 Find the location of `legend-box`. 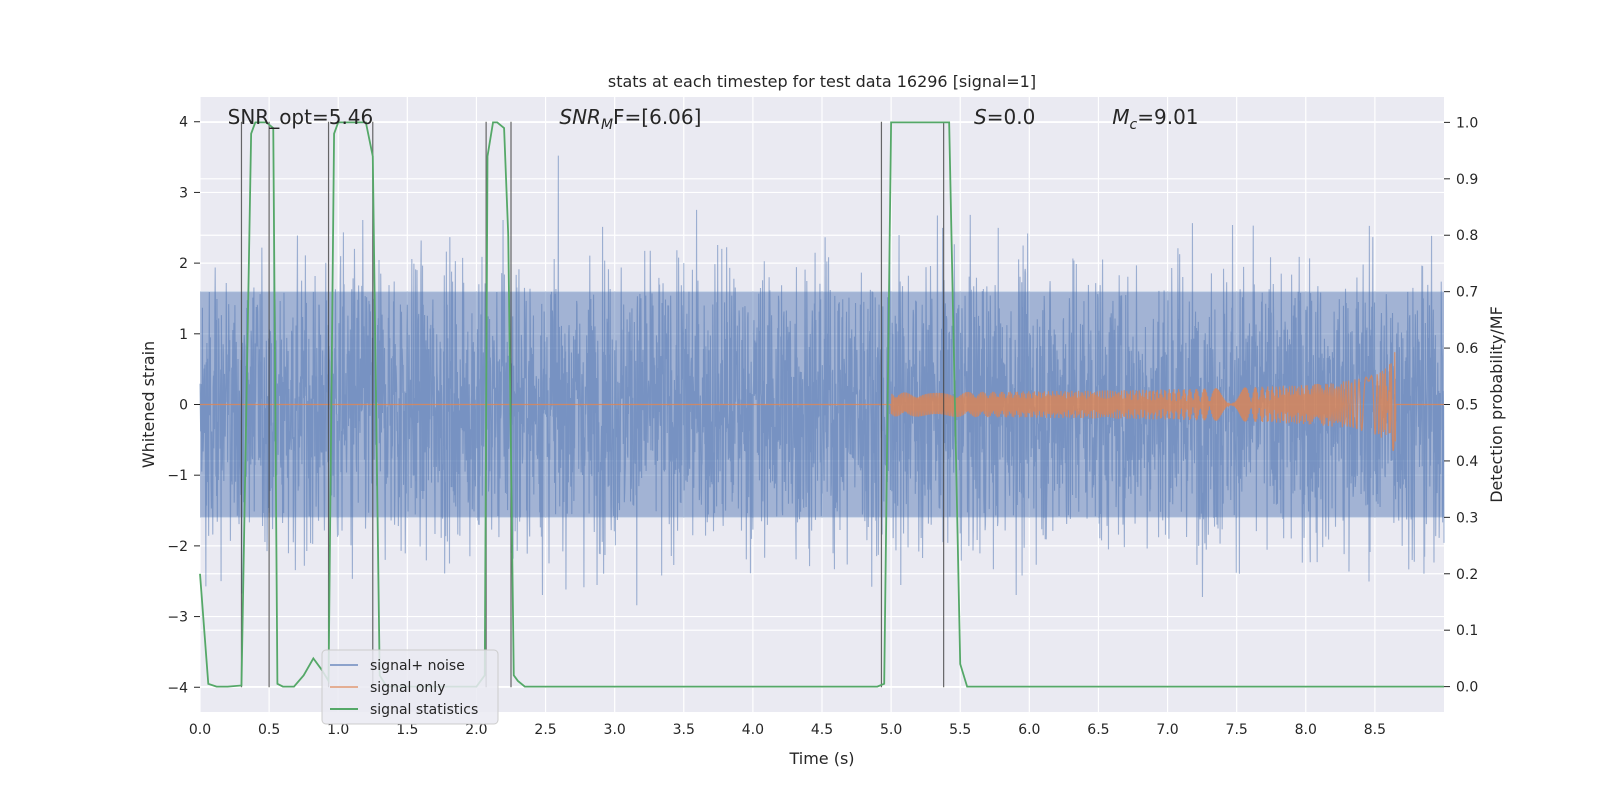

legend-box is located at coordinates (410, 687).